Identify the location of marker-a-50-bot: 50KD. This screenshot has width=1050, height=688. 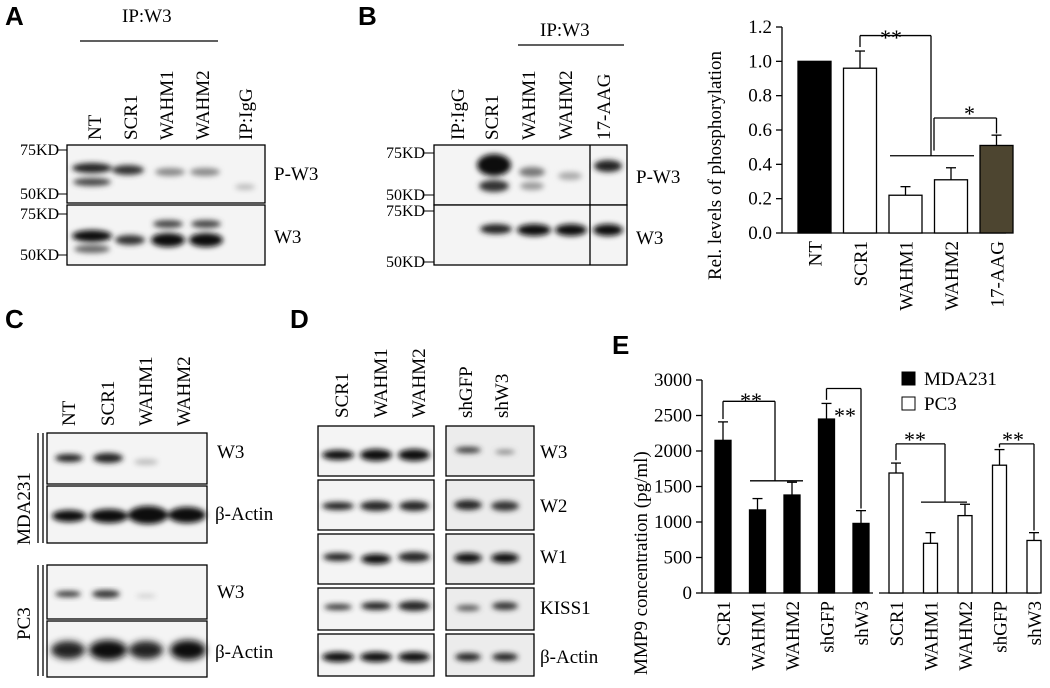
(39, 255).